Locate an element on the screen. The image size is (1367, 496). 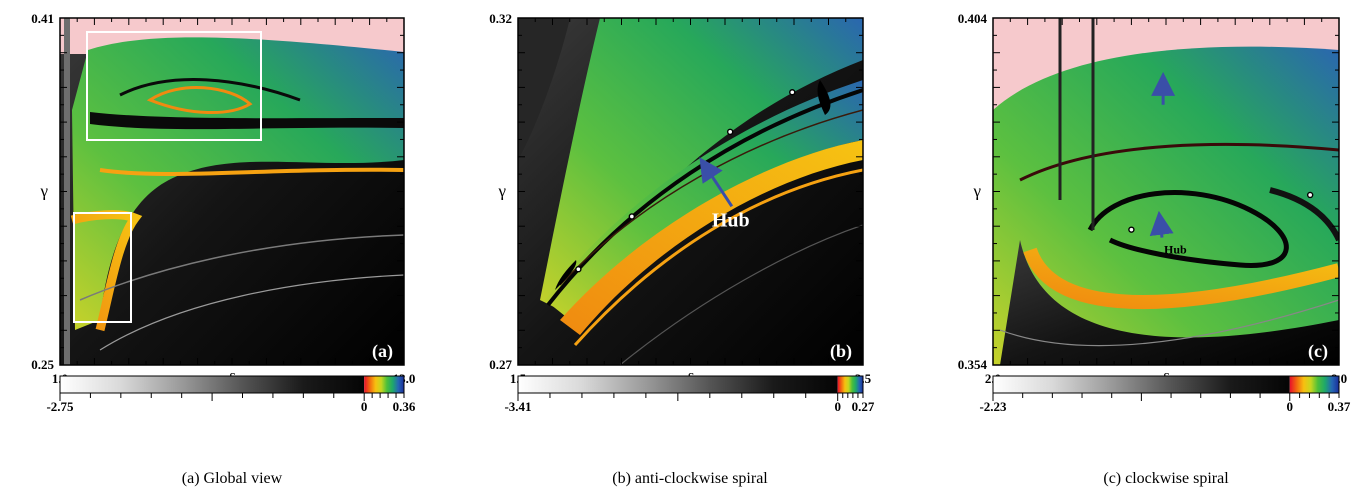
y-tick-label-min: 0.27 is located at coordinates (500, 364).